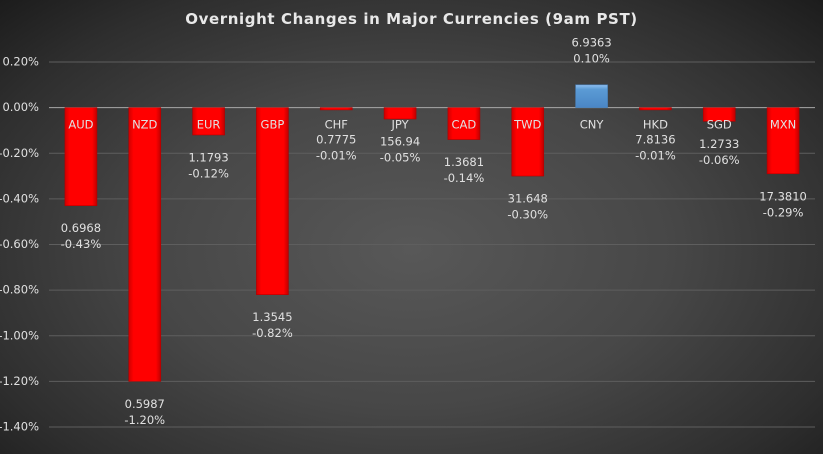  Describe the element at coordinates (19, 381) in the screenshot. I see `y-tick-label: -1.20%` at that location.